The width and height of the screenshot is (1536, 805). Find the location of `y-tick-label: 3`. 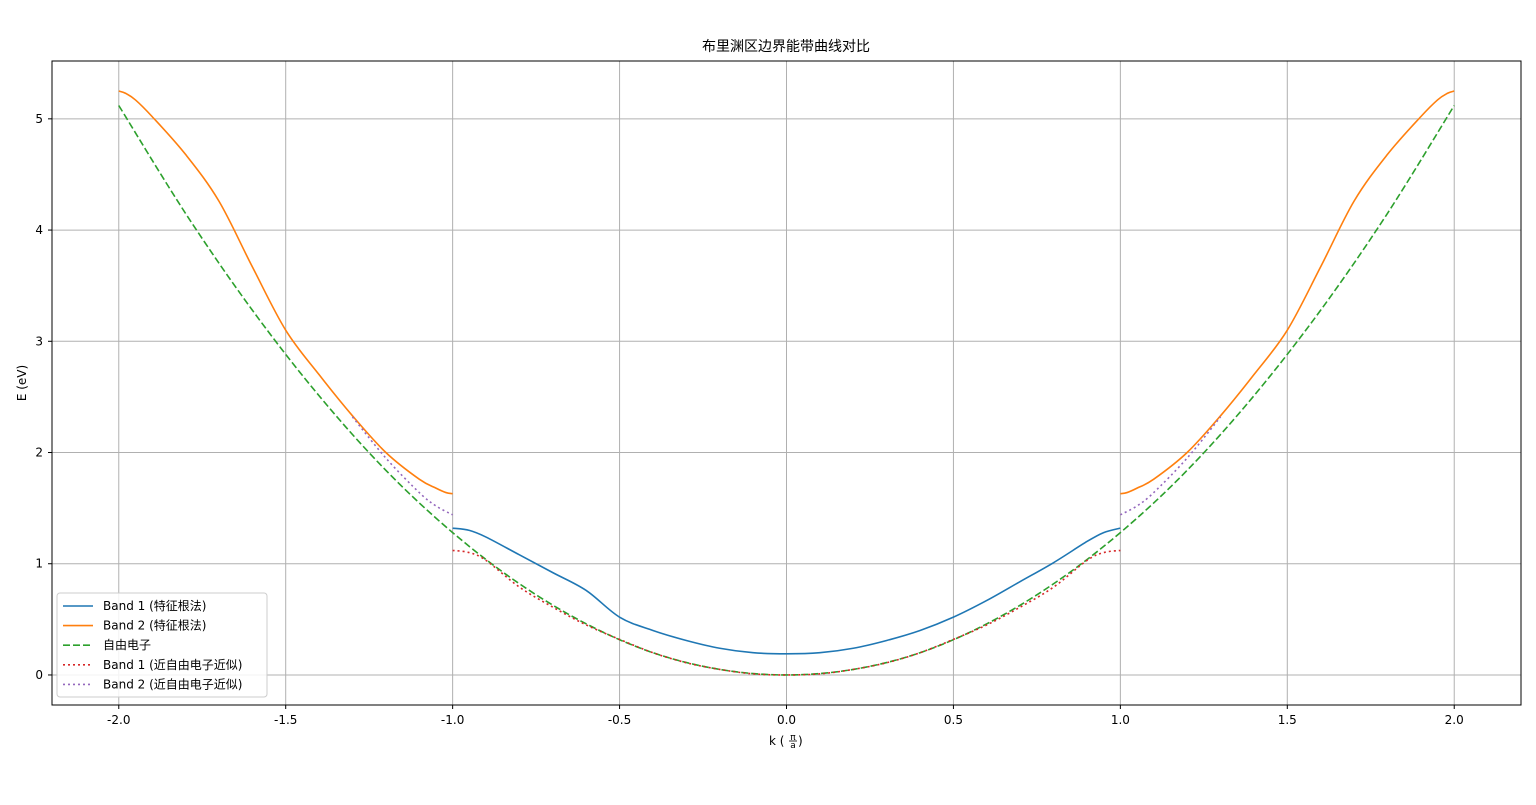

y-tick-label: 3 is located at coordinates (39, 341).